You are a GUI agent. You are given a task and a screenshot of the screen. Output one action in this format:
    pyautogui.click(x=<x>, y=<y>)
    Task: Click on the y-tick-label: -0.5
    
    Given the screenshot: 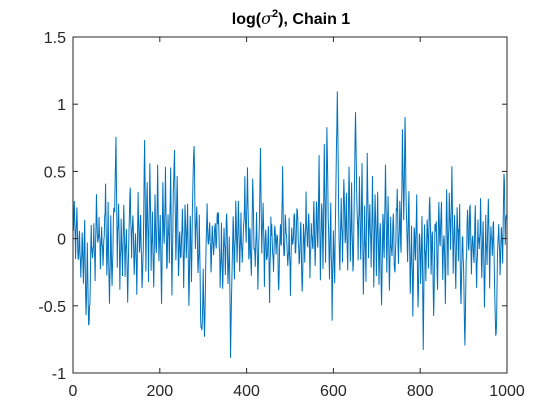 What is the action you would take?
    pyautogui.click(x=52, y=307)
    